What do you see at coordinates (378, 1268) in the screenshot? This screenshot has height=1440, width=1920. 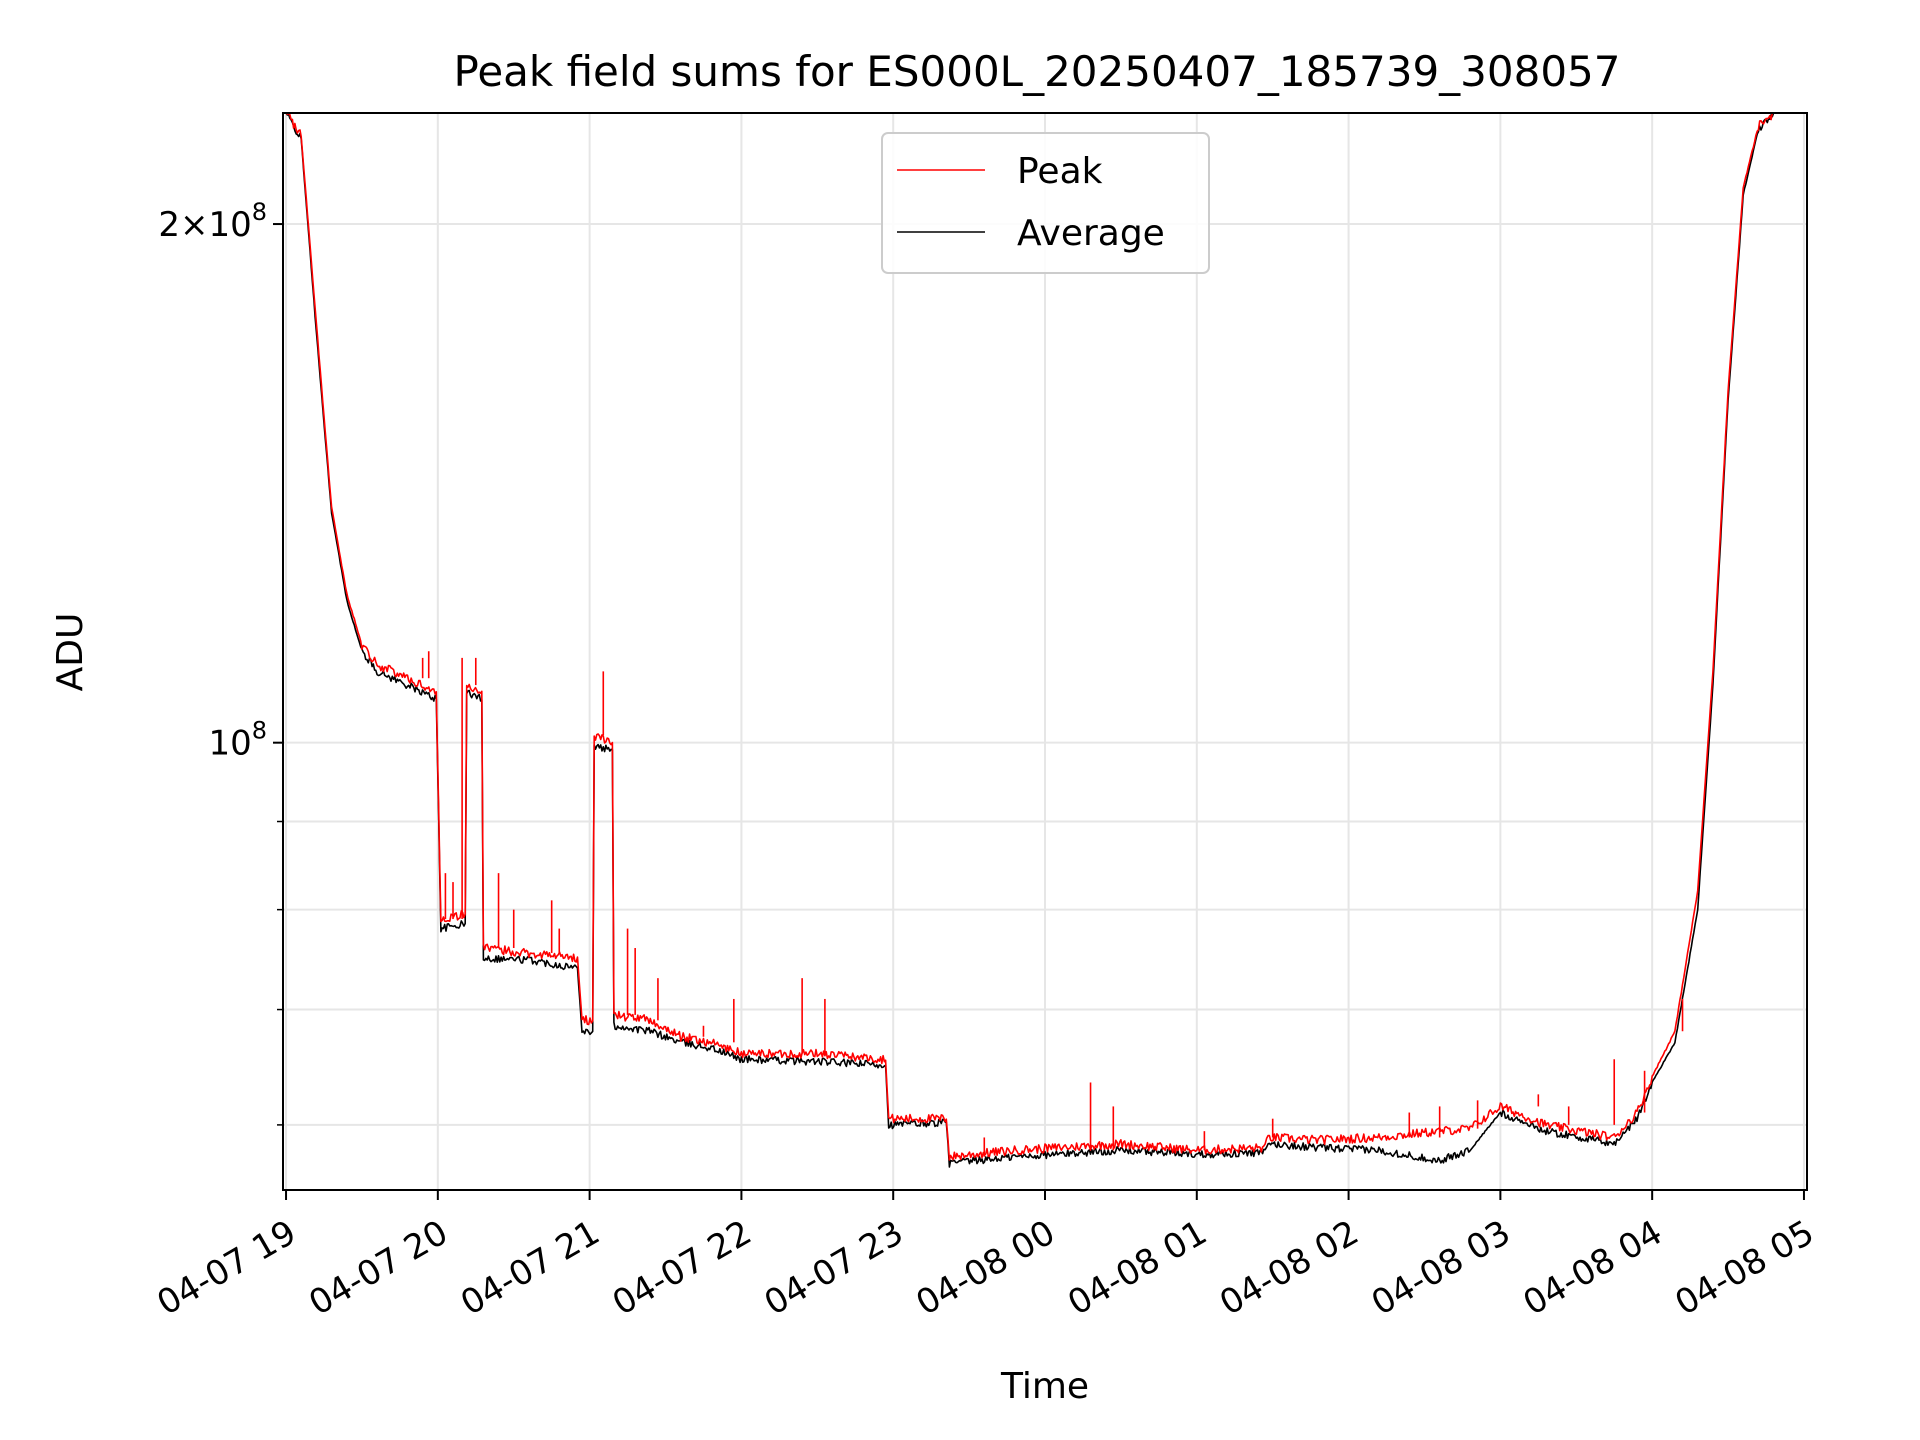 I see `x-tick-label: 04-07 20` at bounding box center [378, 1268].